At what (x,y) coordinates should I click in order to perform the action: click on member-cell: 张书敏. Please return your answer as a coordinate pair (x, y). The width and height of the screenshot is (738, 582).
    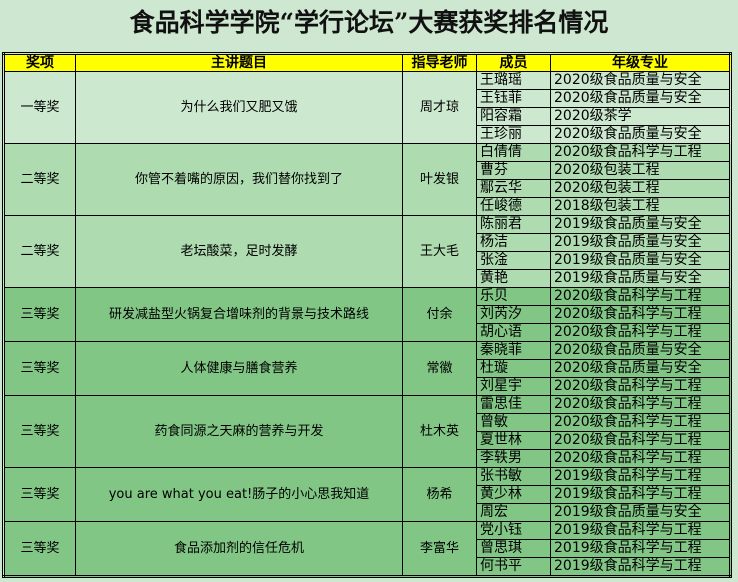
    Looking at the image, I should click on (513, 476).